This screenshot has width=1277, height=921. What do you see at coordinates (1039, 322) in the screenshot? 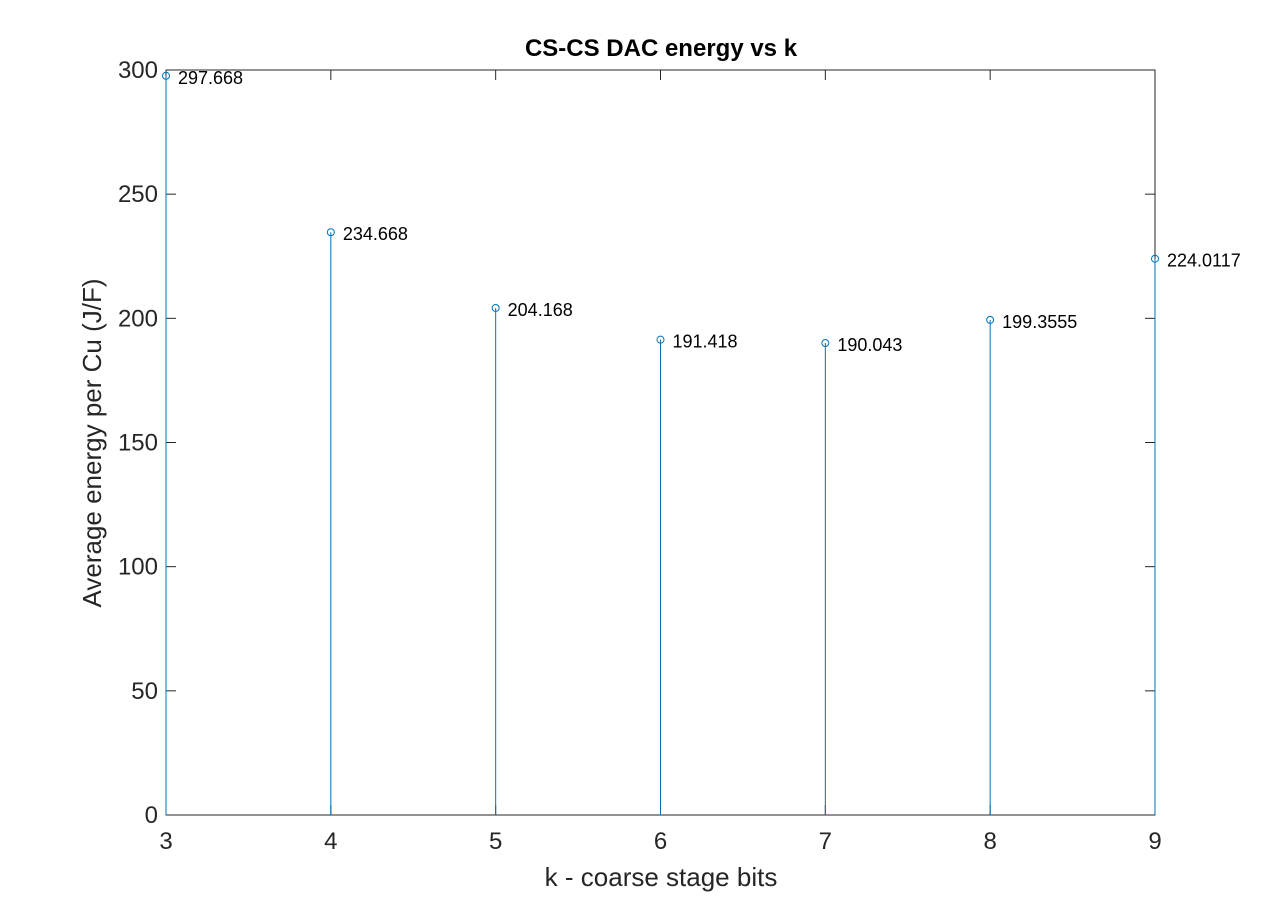
I see `data-label: 199.3555` at bounding box center [1039, 322].